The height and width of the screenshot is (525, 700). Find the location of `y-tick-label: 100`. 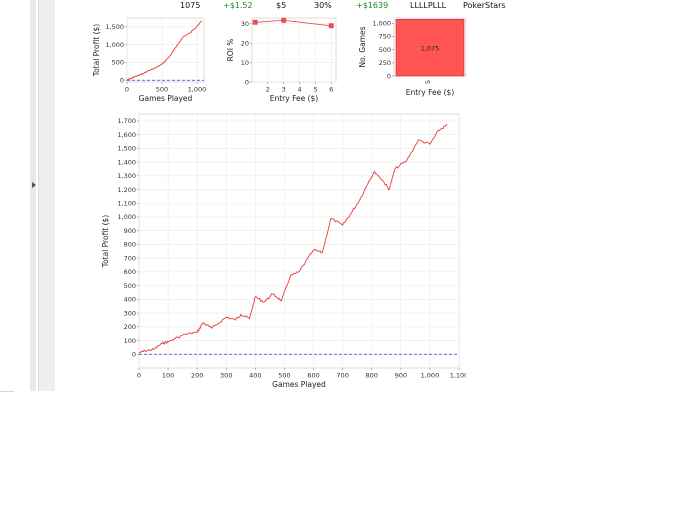

y-tick-label: 100 is located at coordinates (130, 341).